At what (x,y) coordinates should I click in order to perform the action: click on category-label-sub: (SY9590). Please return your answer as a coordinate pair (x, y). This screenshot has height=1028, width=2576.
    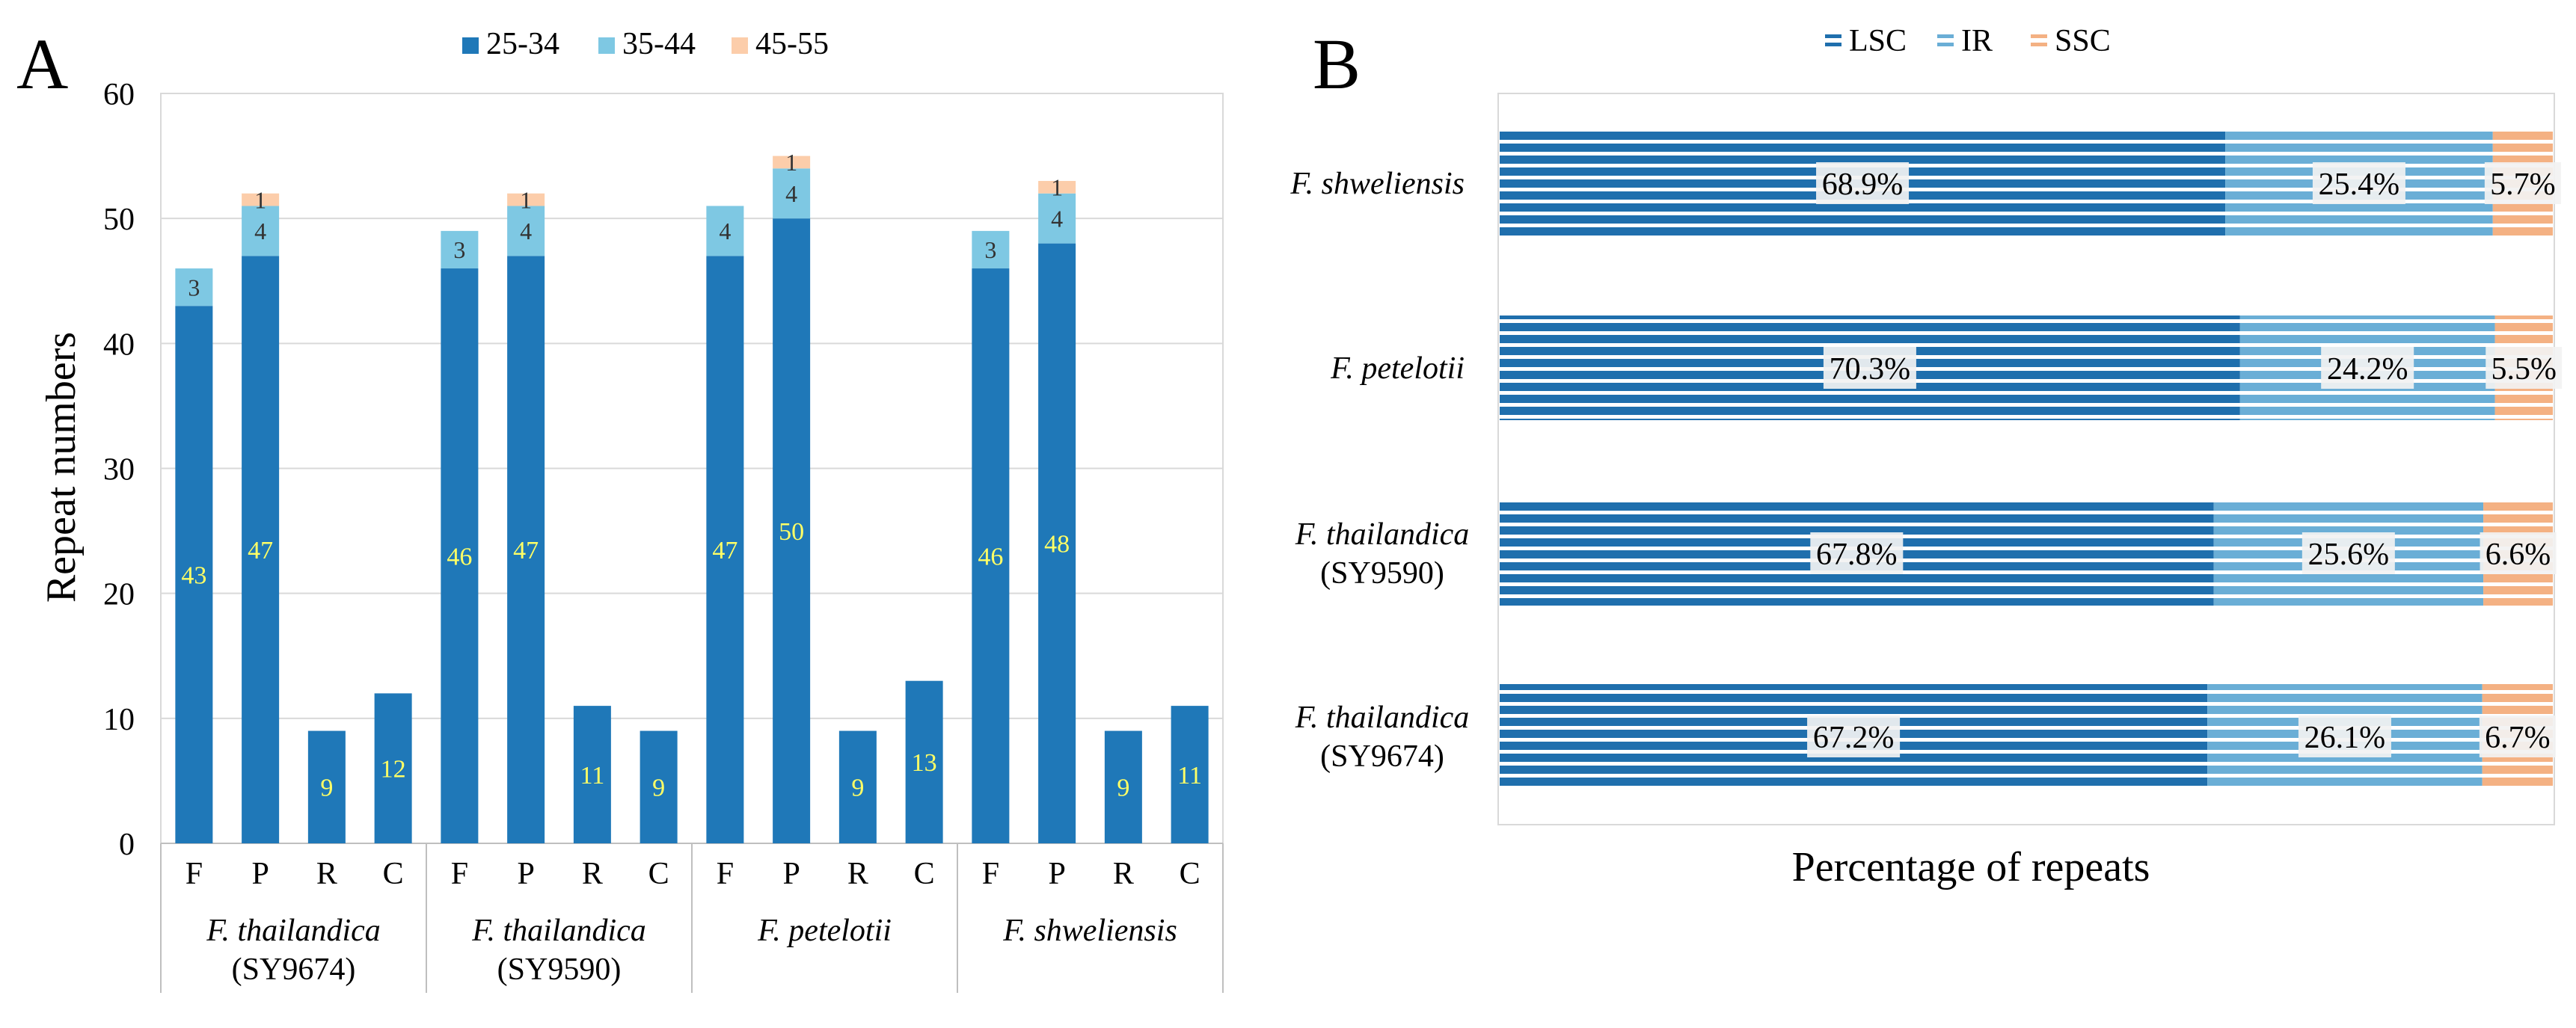
    Looking at the image, I should click on (1382, 573).